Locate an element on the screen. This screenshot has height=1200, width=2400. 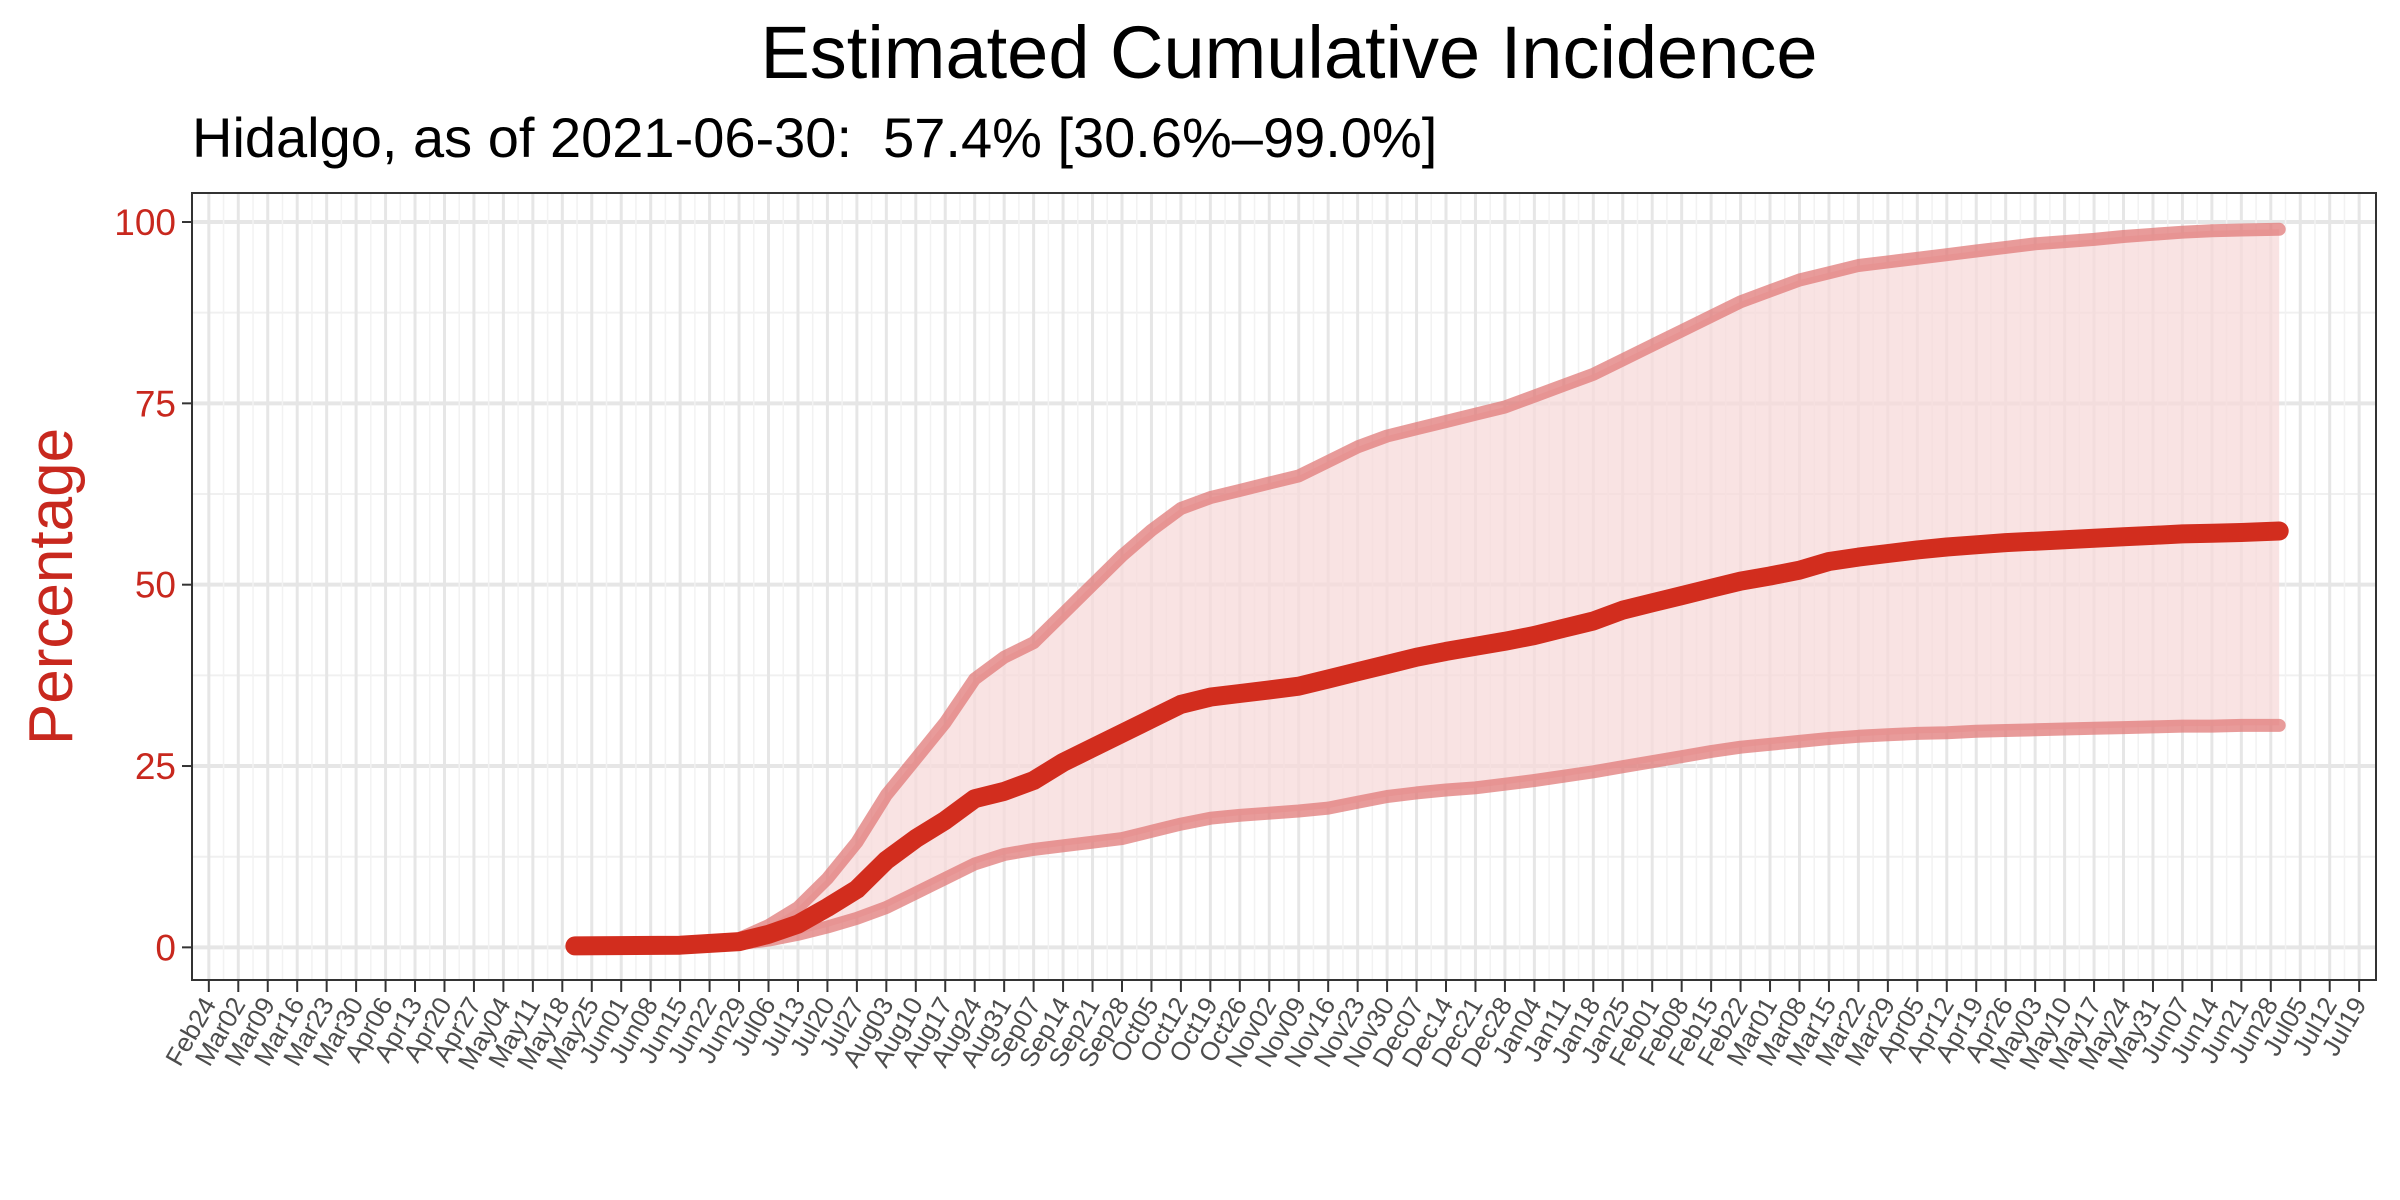
y-tick-label: 0 is located at coordinates (165, 947).